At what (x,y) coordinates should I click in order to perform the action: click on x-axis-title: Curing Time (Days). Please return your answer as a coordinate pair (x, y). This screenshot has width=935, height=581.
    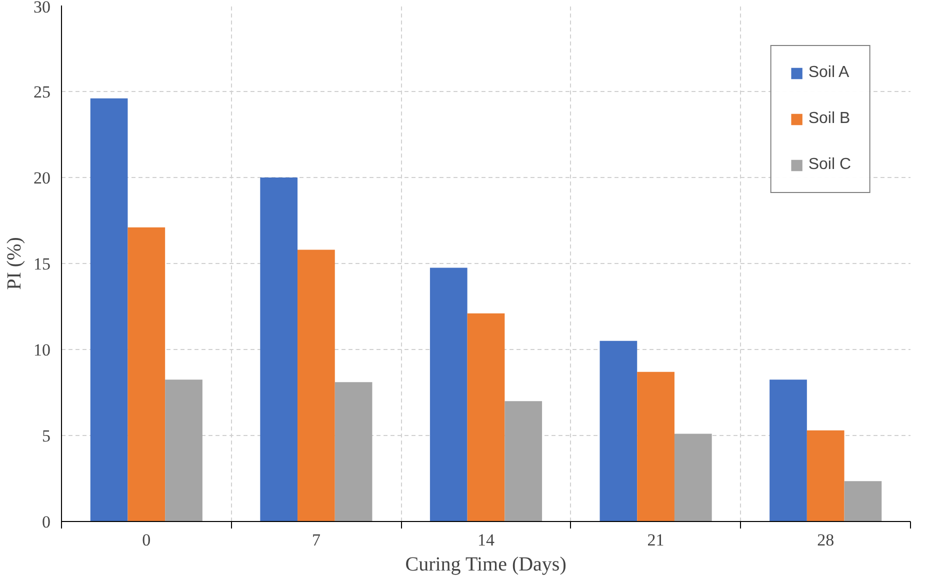
    Looking at the image, I should click on (485, 565).